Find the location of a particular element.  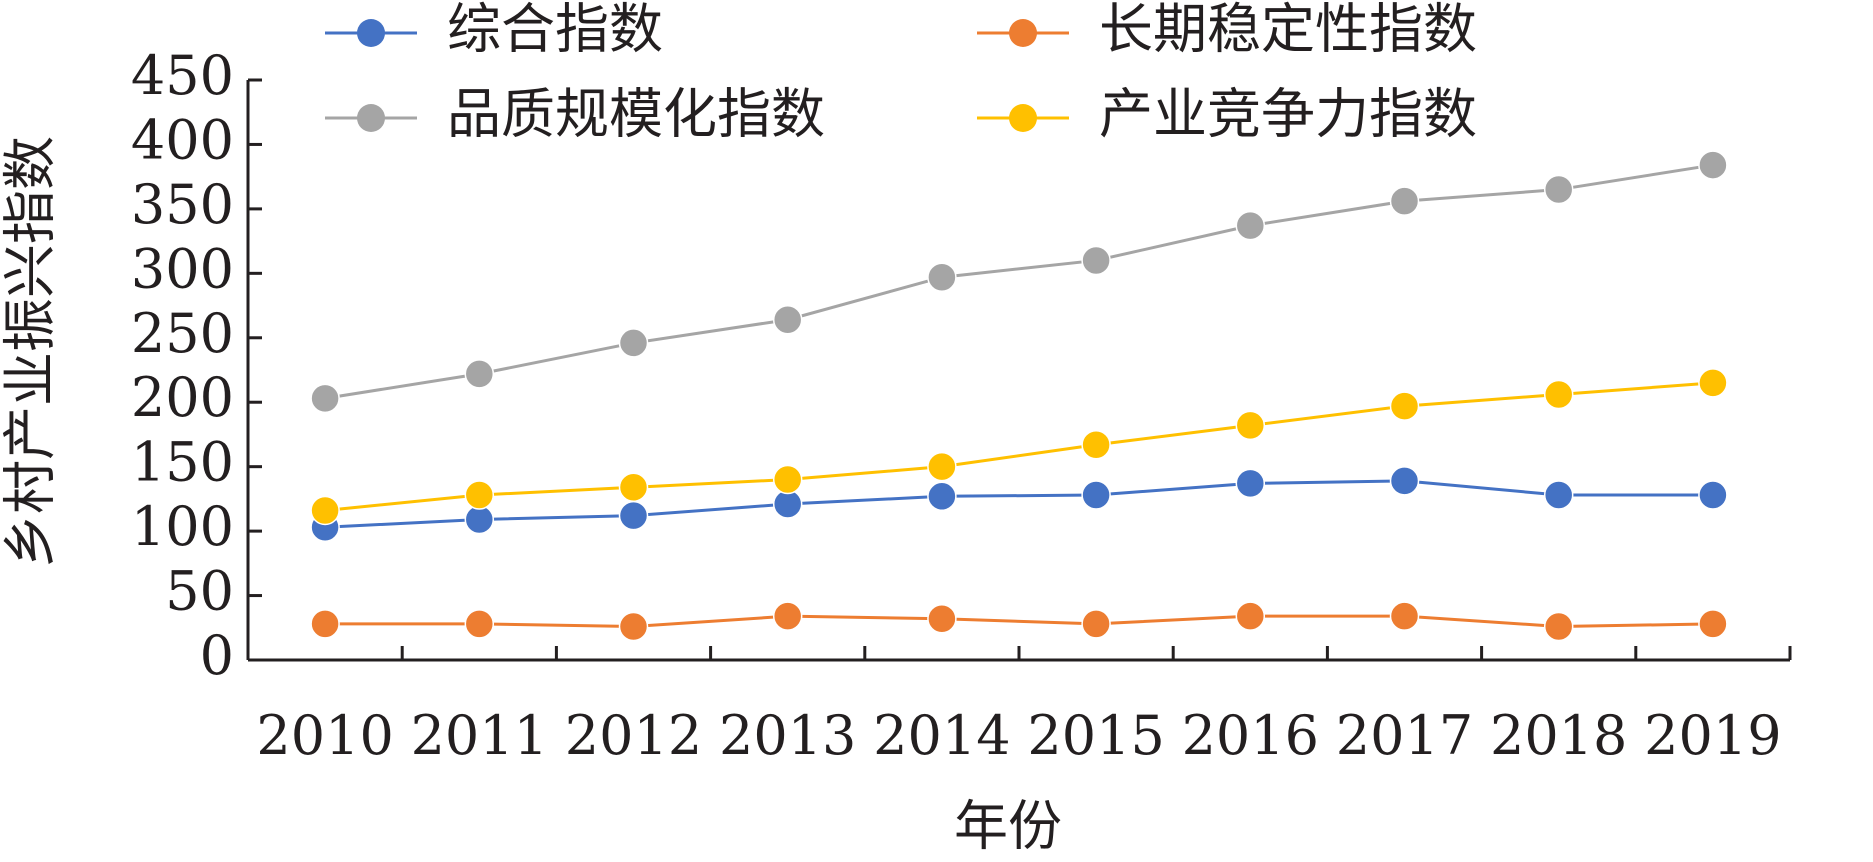

y-tick-label: 300 is located at coordinates (182, 268).